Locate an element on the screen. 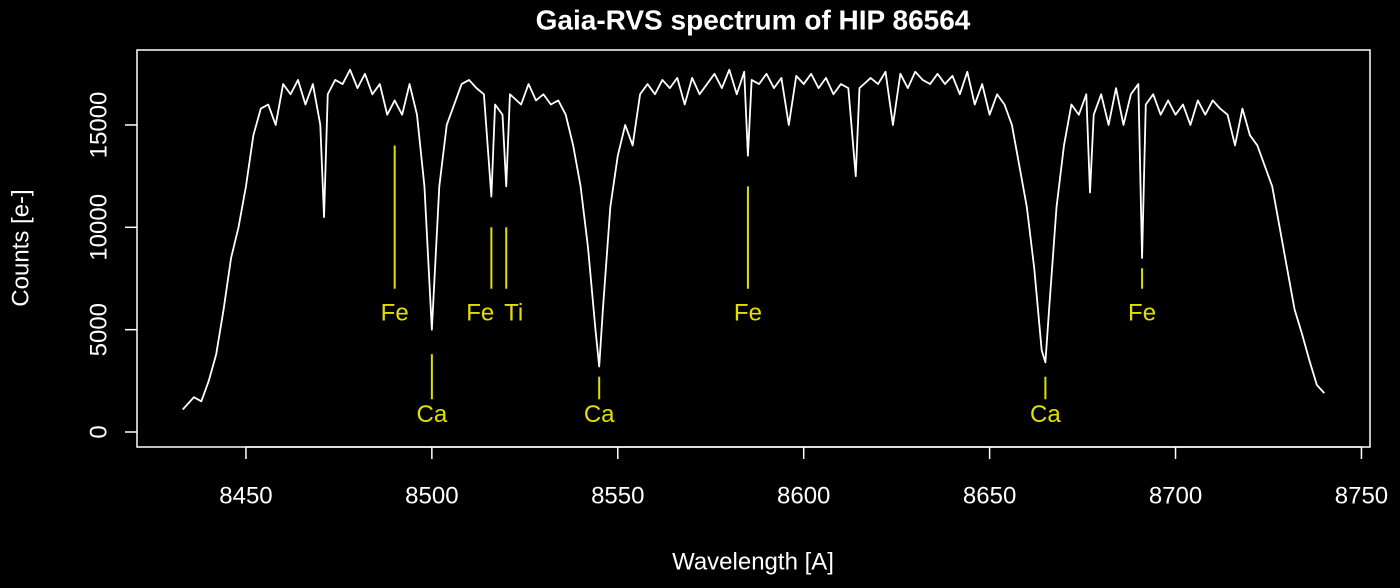  annotation-label: Ti is located at coordinates (513, 313).